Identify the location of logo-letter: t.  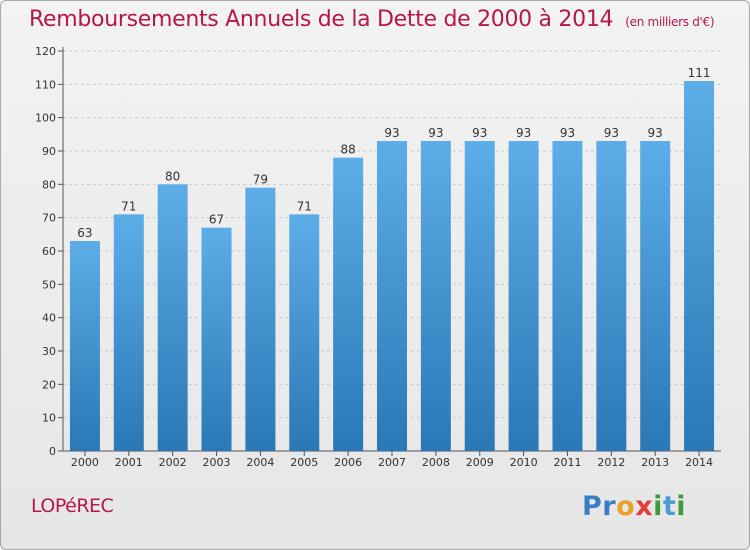
(669, 506).